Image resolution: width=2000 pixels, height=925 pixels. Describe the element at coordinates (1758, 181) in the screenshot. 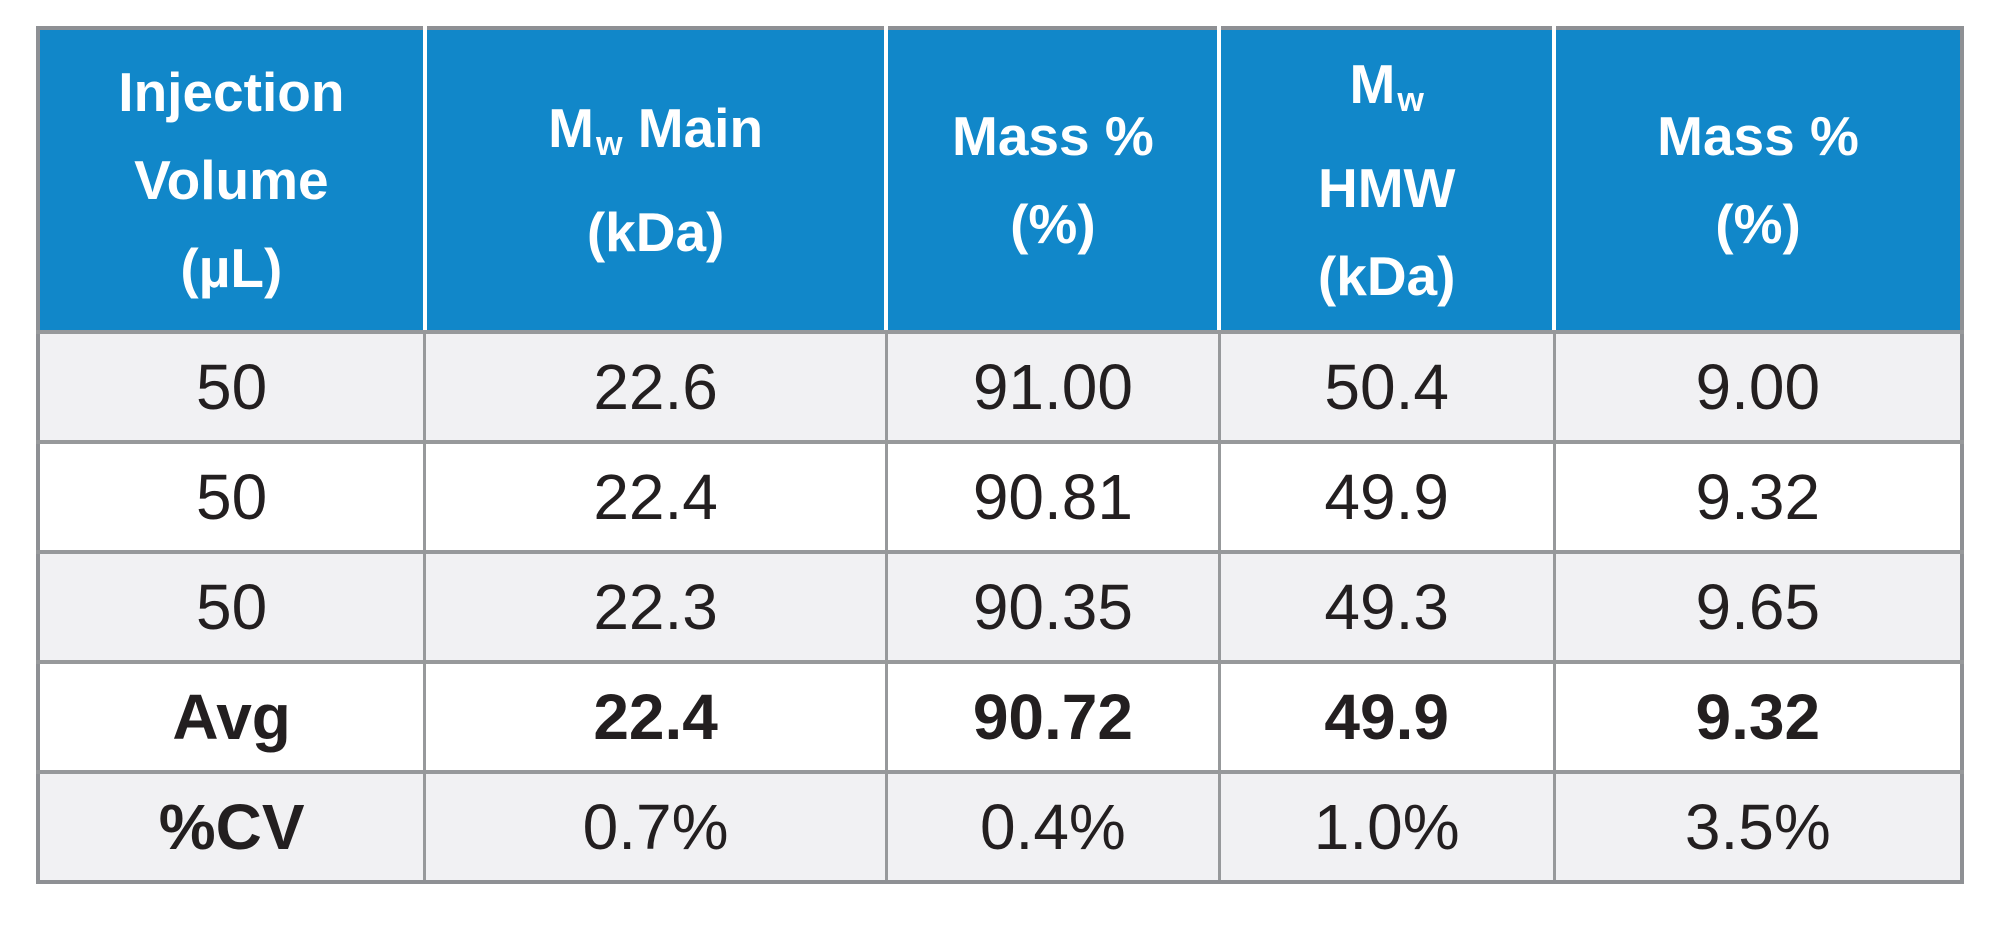

I see `header-mass-pct-hmw: Mass % (%)` at that location.